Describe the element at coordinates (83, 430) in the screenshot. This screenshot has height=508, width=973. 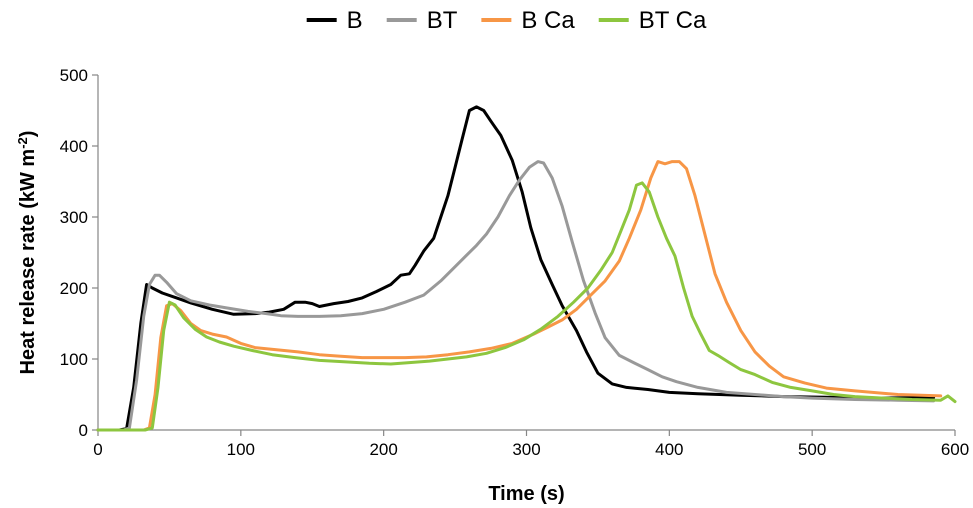
I see `y-tick-label: 0` at that location.